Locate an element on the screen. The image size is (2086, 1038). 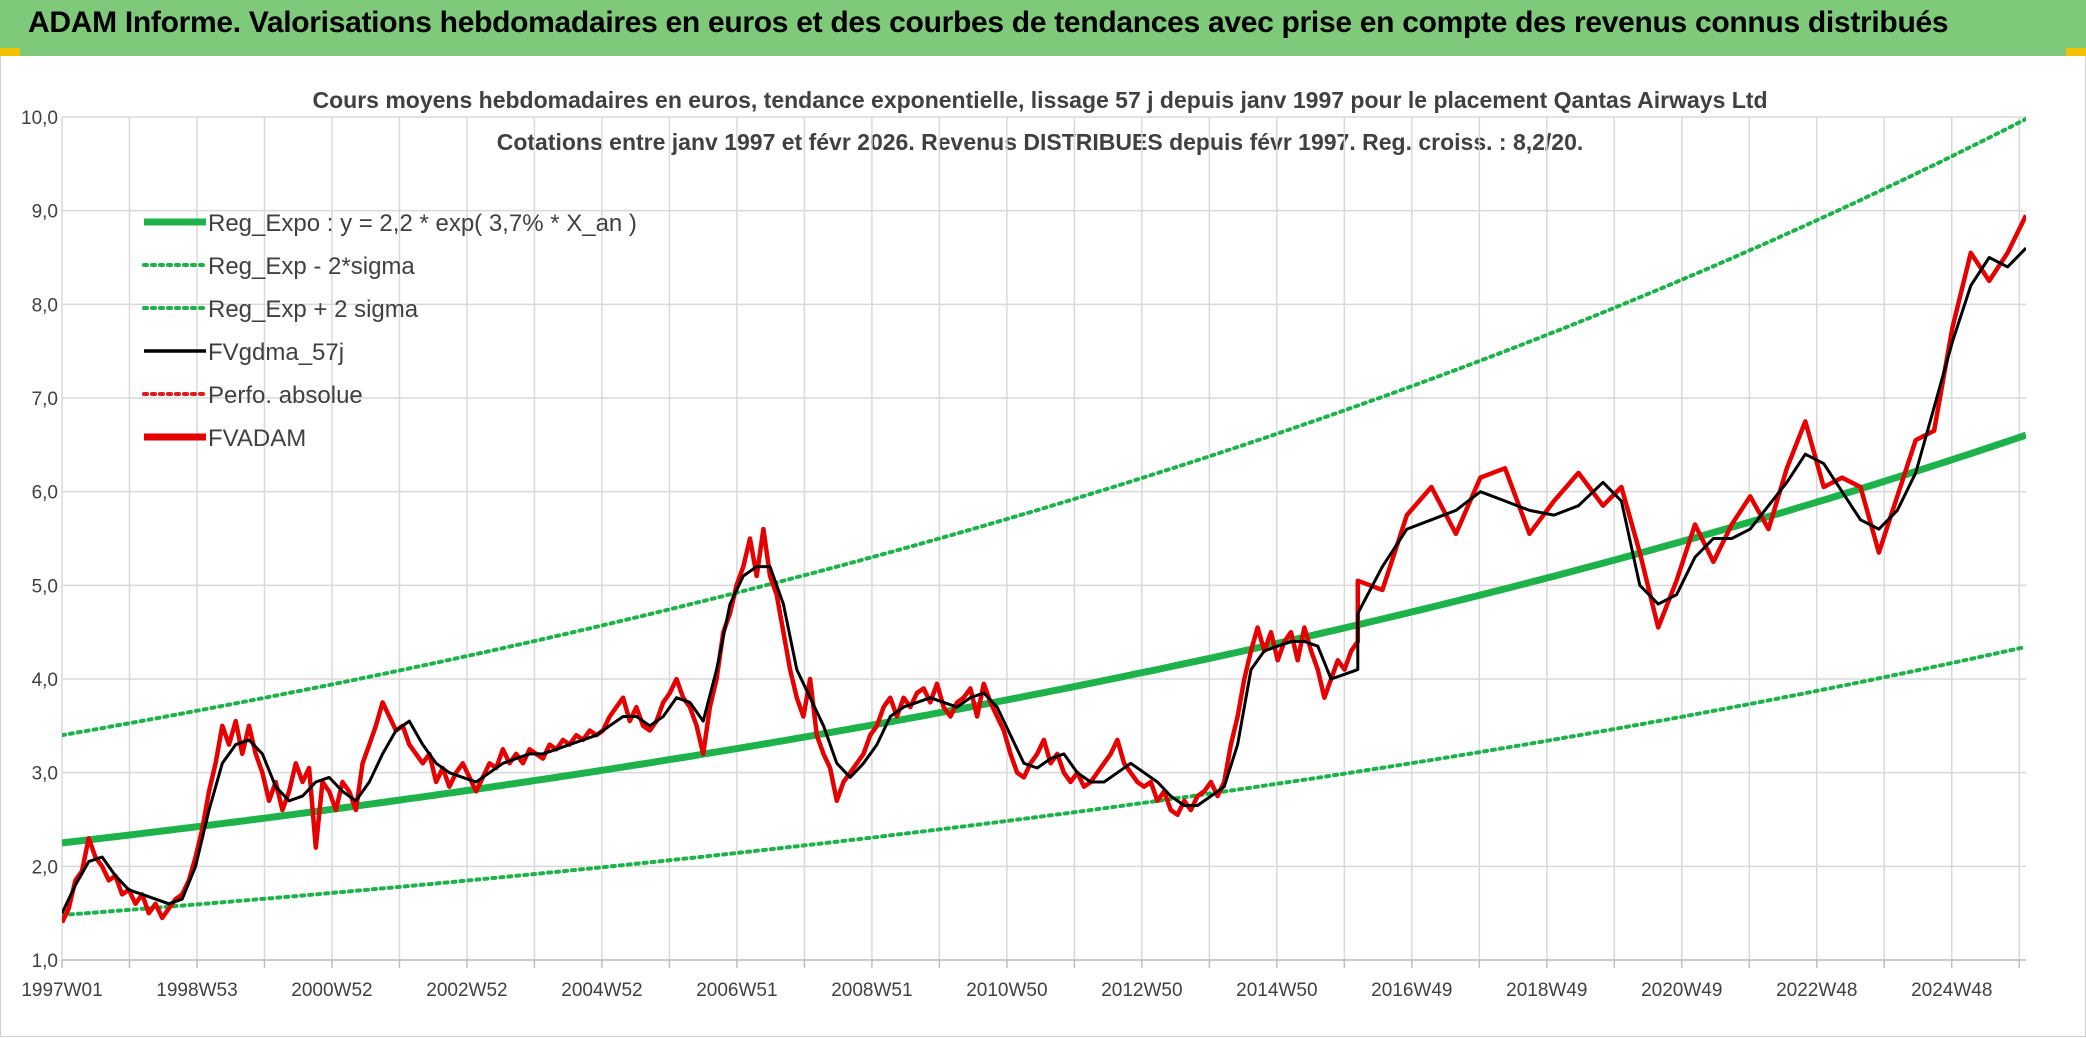
y-tick-label: 6,0 is located at coordinates (45, 493).